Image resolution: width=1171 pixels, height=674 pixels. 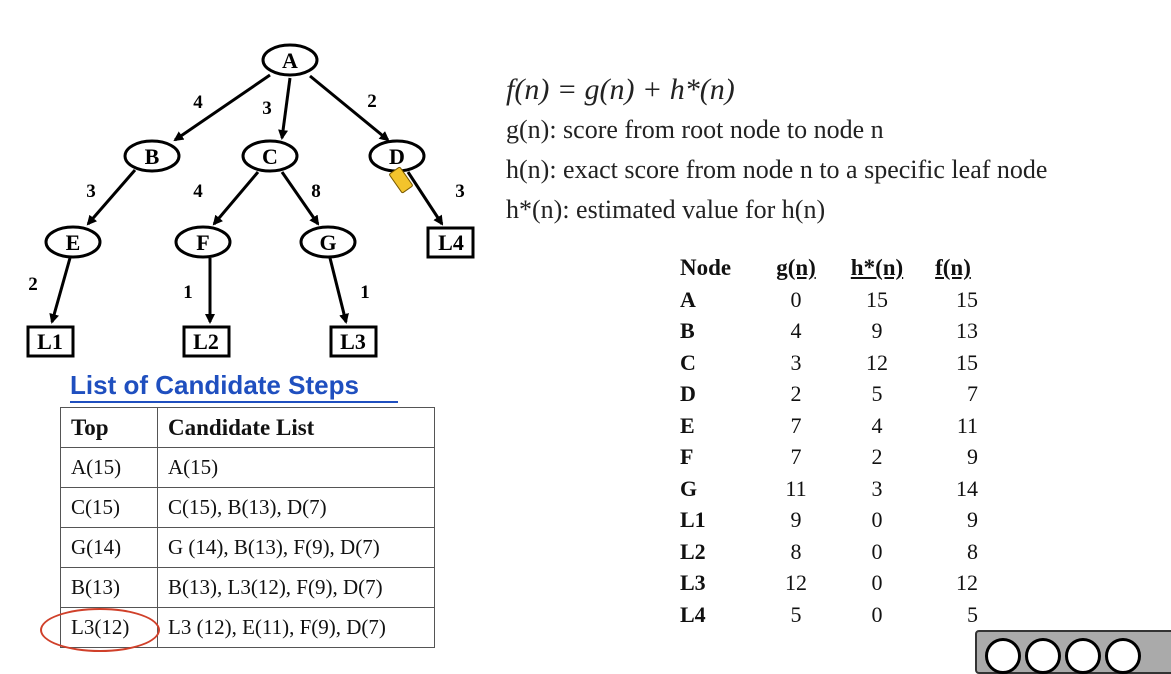 What do you see at coordinates (198, 102) in the screenshot?
I see `weight-a-b: 4` at bounding box center [198, 102].